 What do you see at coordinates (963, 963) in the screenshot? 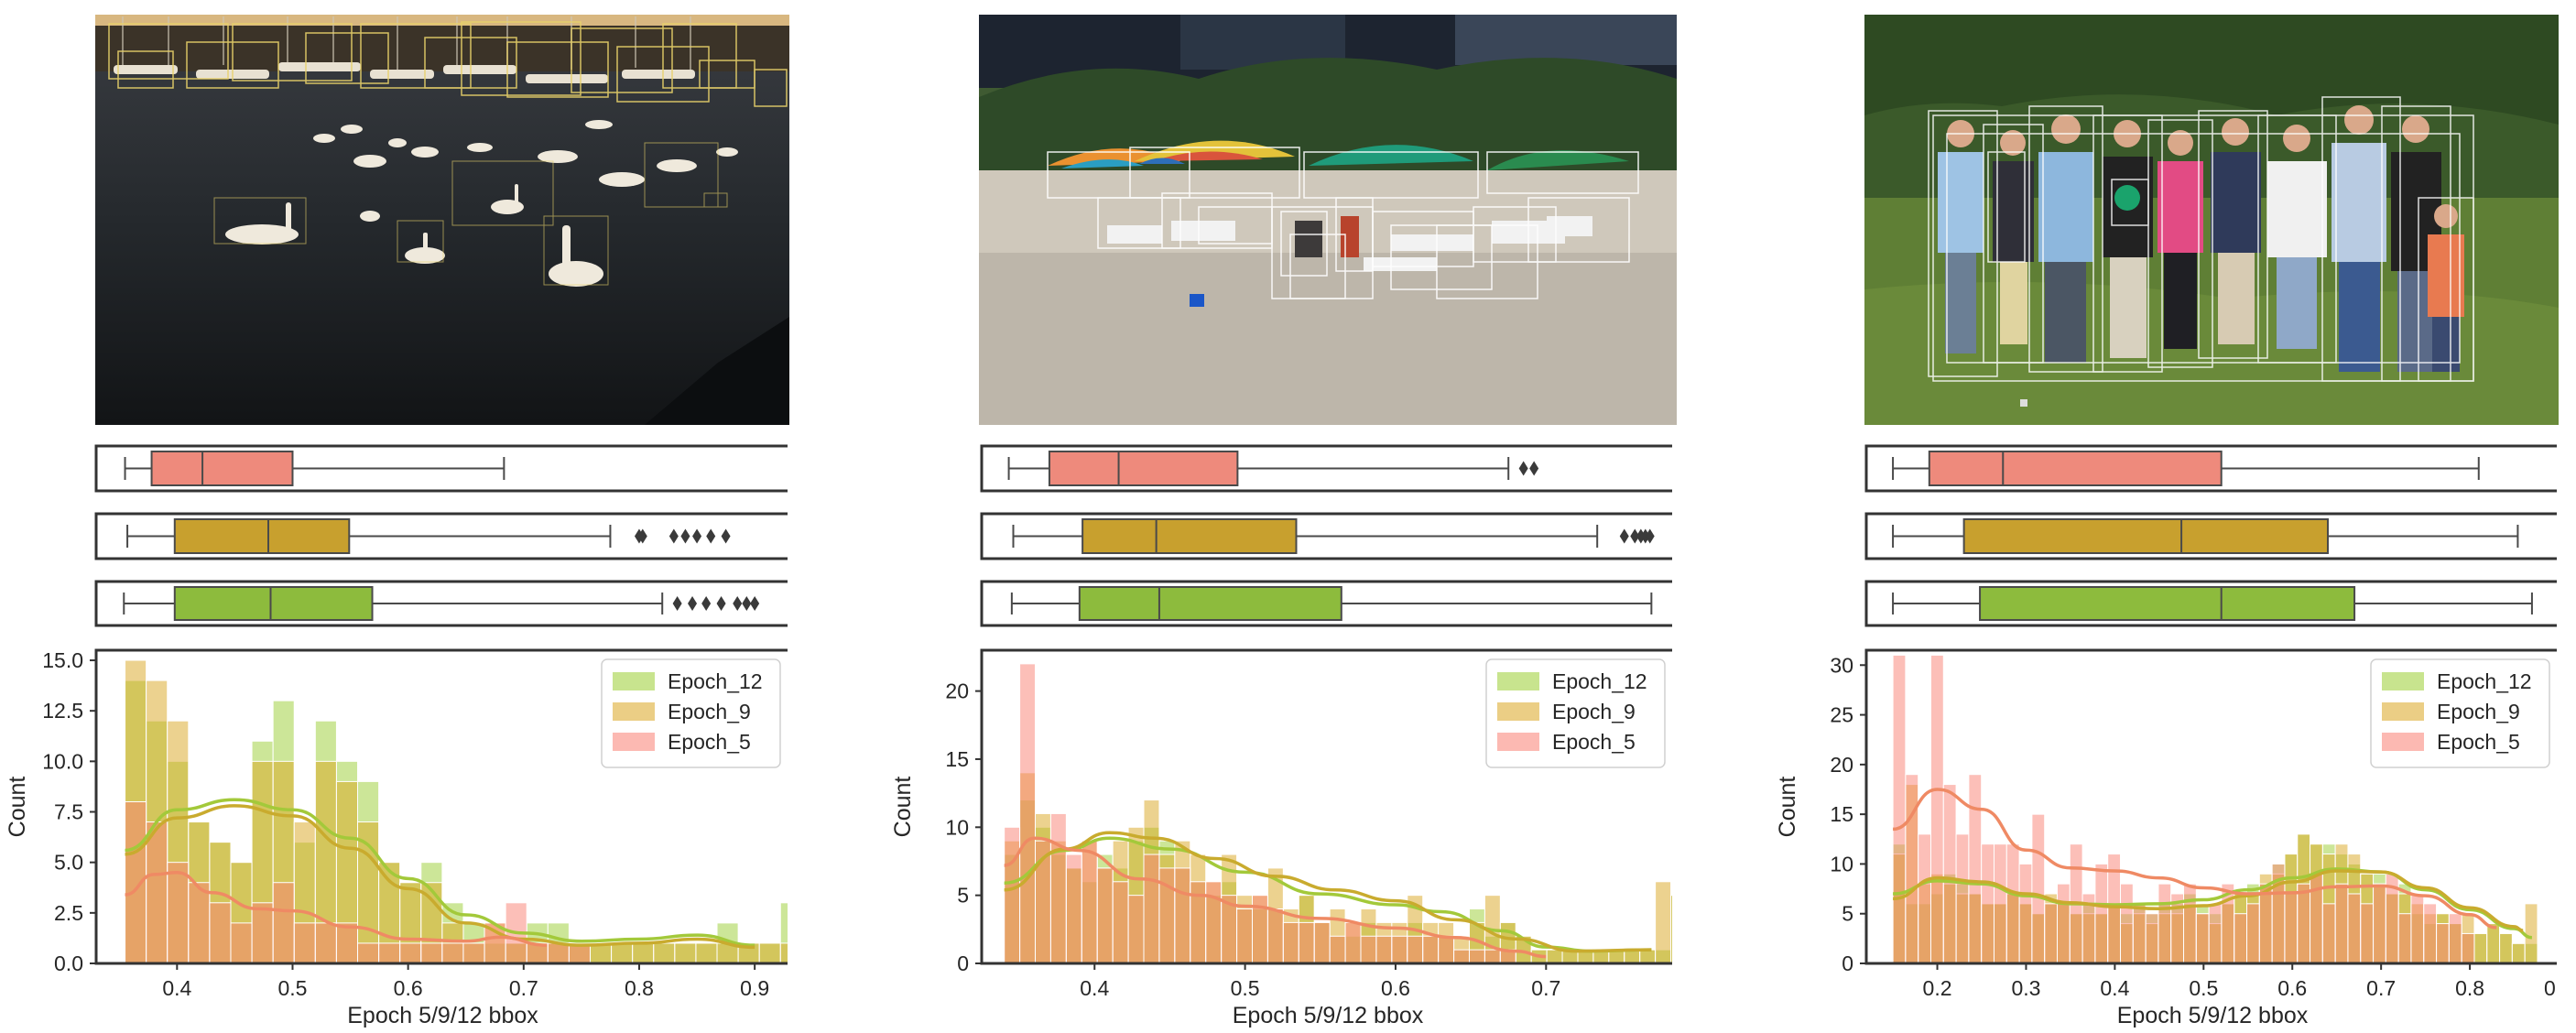
I see `y-tick-label: 0` at bounding box center [963, 963].